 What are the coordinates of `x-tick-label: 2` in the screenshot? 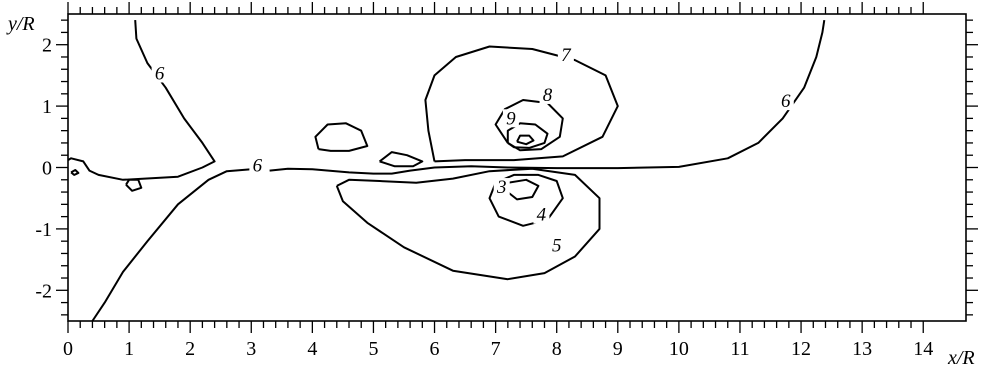 It's located at (190, 349).